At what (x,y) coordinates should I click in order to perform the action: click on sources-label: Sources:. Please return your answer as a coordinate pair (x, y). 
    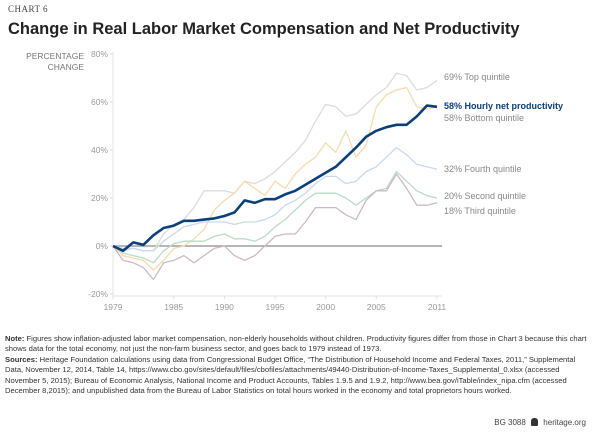
    Looking at the image, I should click on (21, 359).